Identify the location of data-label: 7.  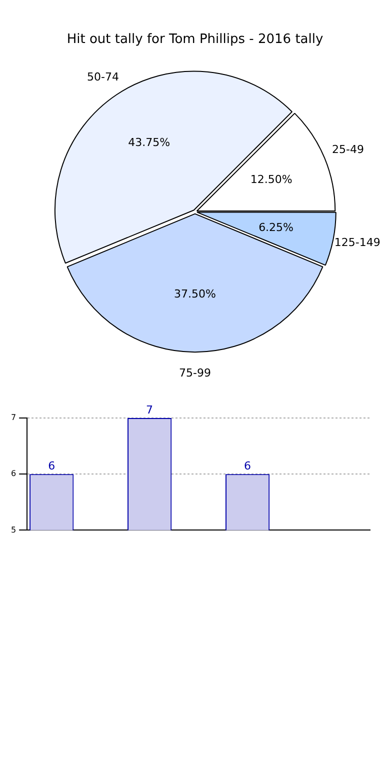
(150, 409).